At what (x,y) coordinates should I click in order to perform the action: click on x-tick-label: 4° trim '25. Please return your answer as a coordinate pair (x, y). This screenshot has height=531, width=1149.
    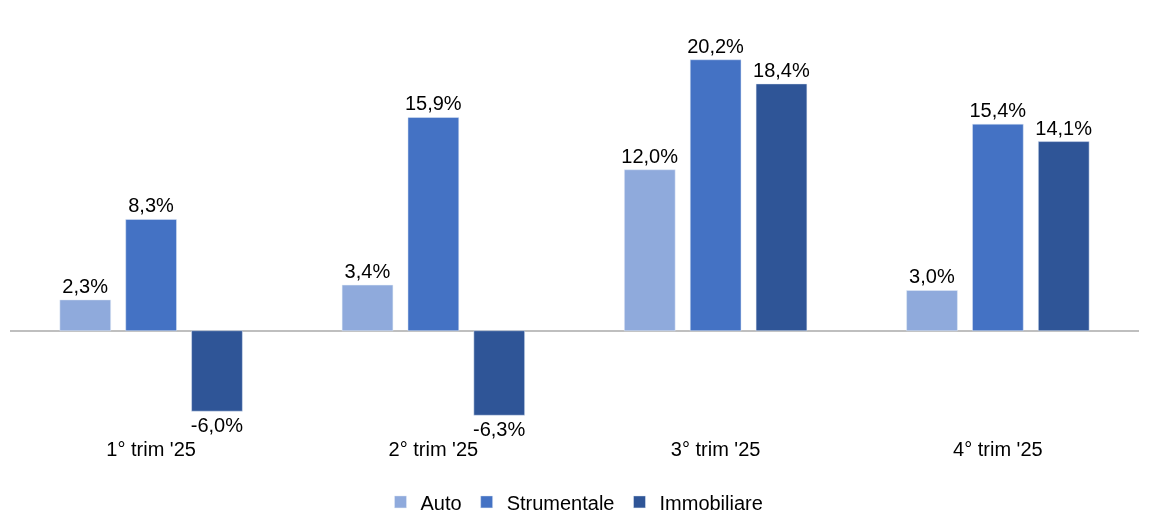
    Looking at the image, I should click on (998, 449).